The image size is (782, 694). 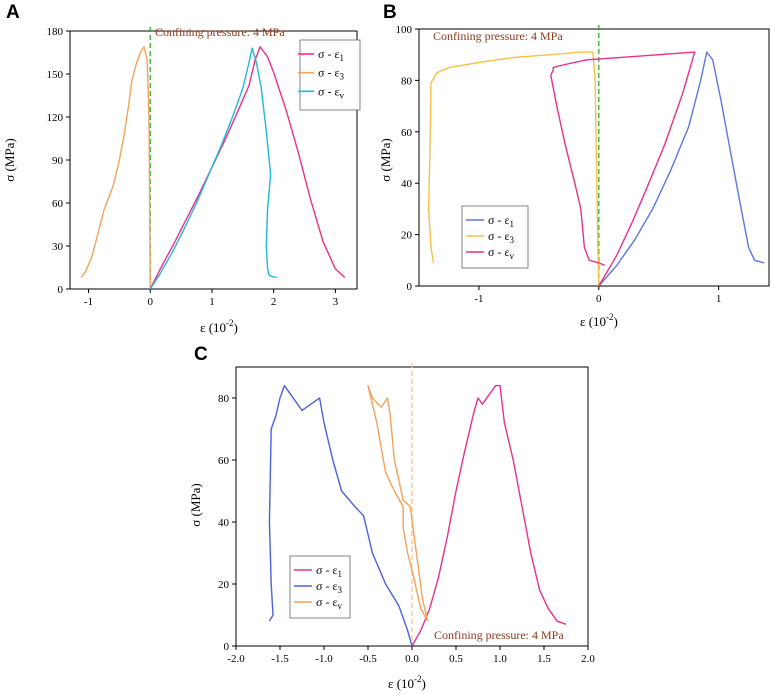 I want to click on panel-label-a: A, so click(x=13, y=12).